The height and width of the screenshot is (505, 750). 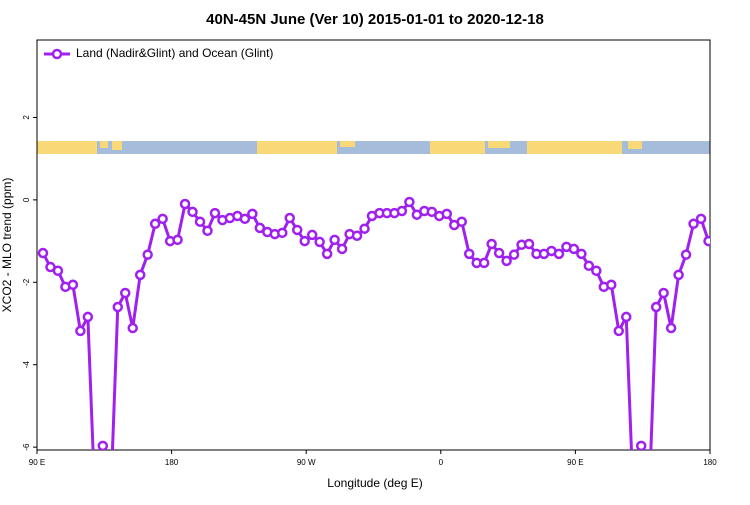 I want to click on y-tick-label: 2, so click(x=26, y=117).